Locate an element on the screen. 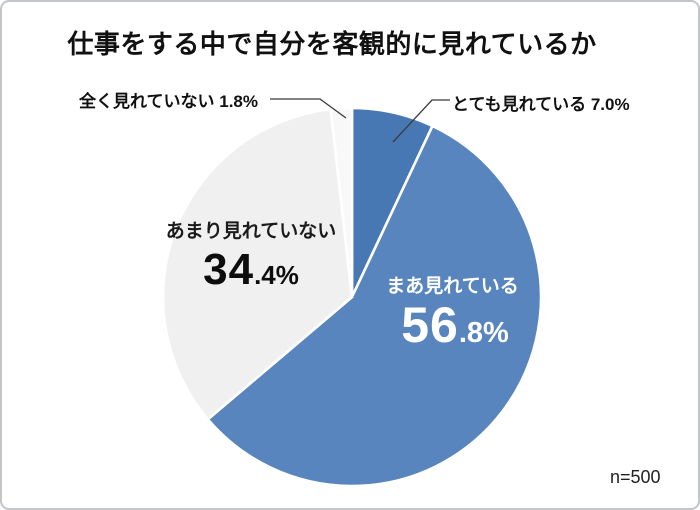  sample-size-note: n=500 is located at coordinates (635, 477).